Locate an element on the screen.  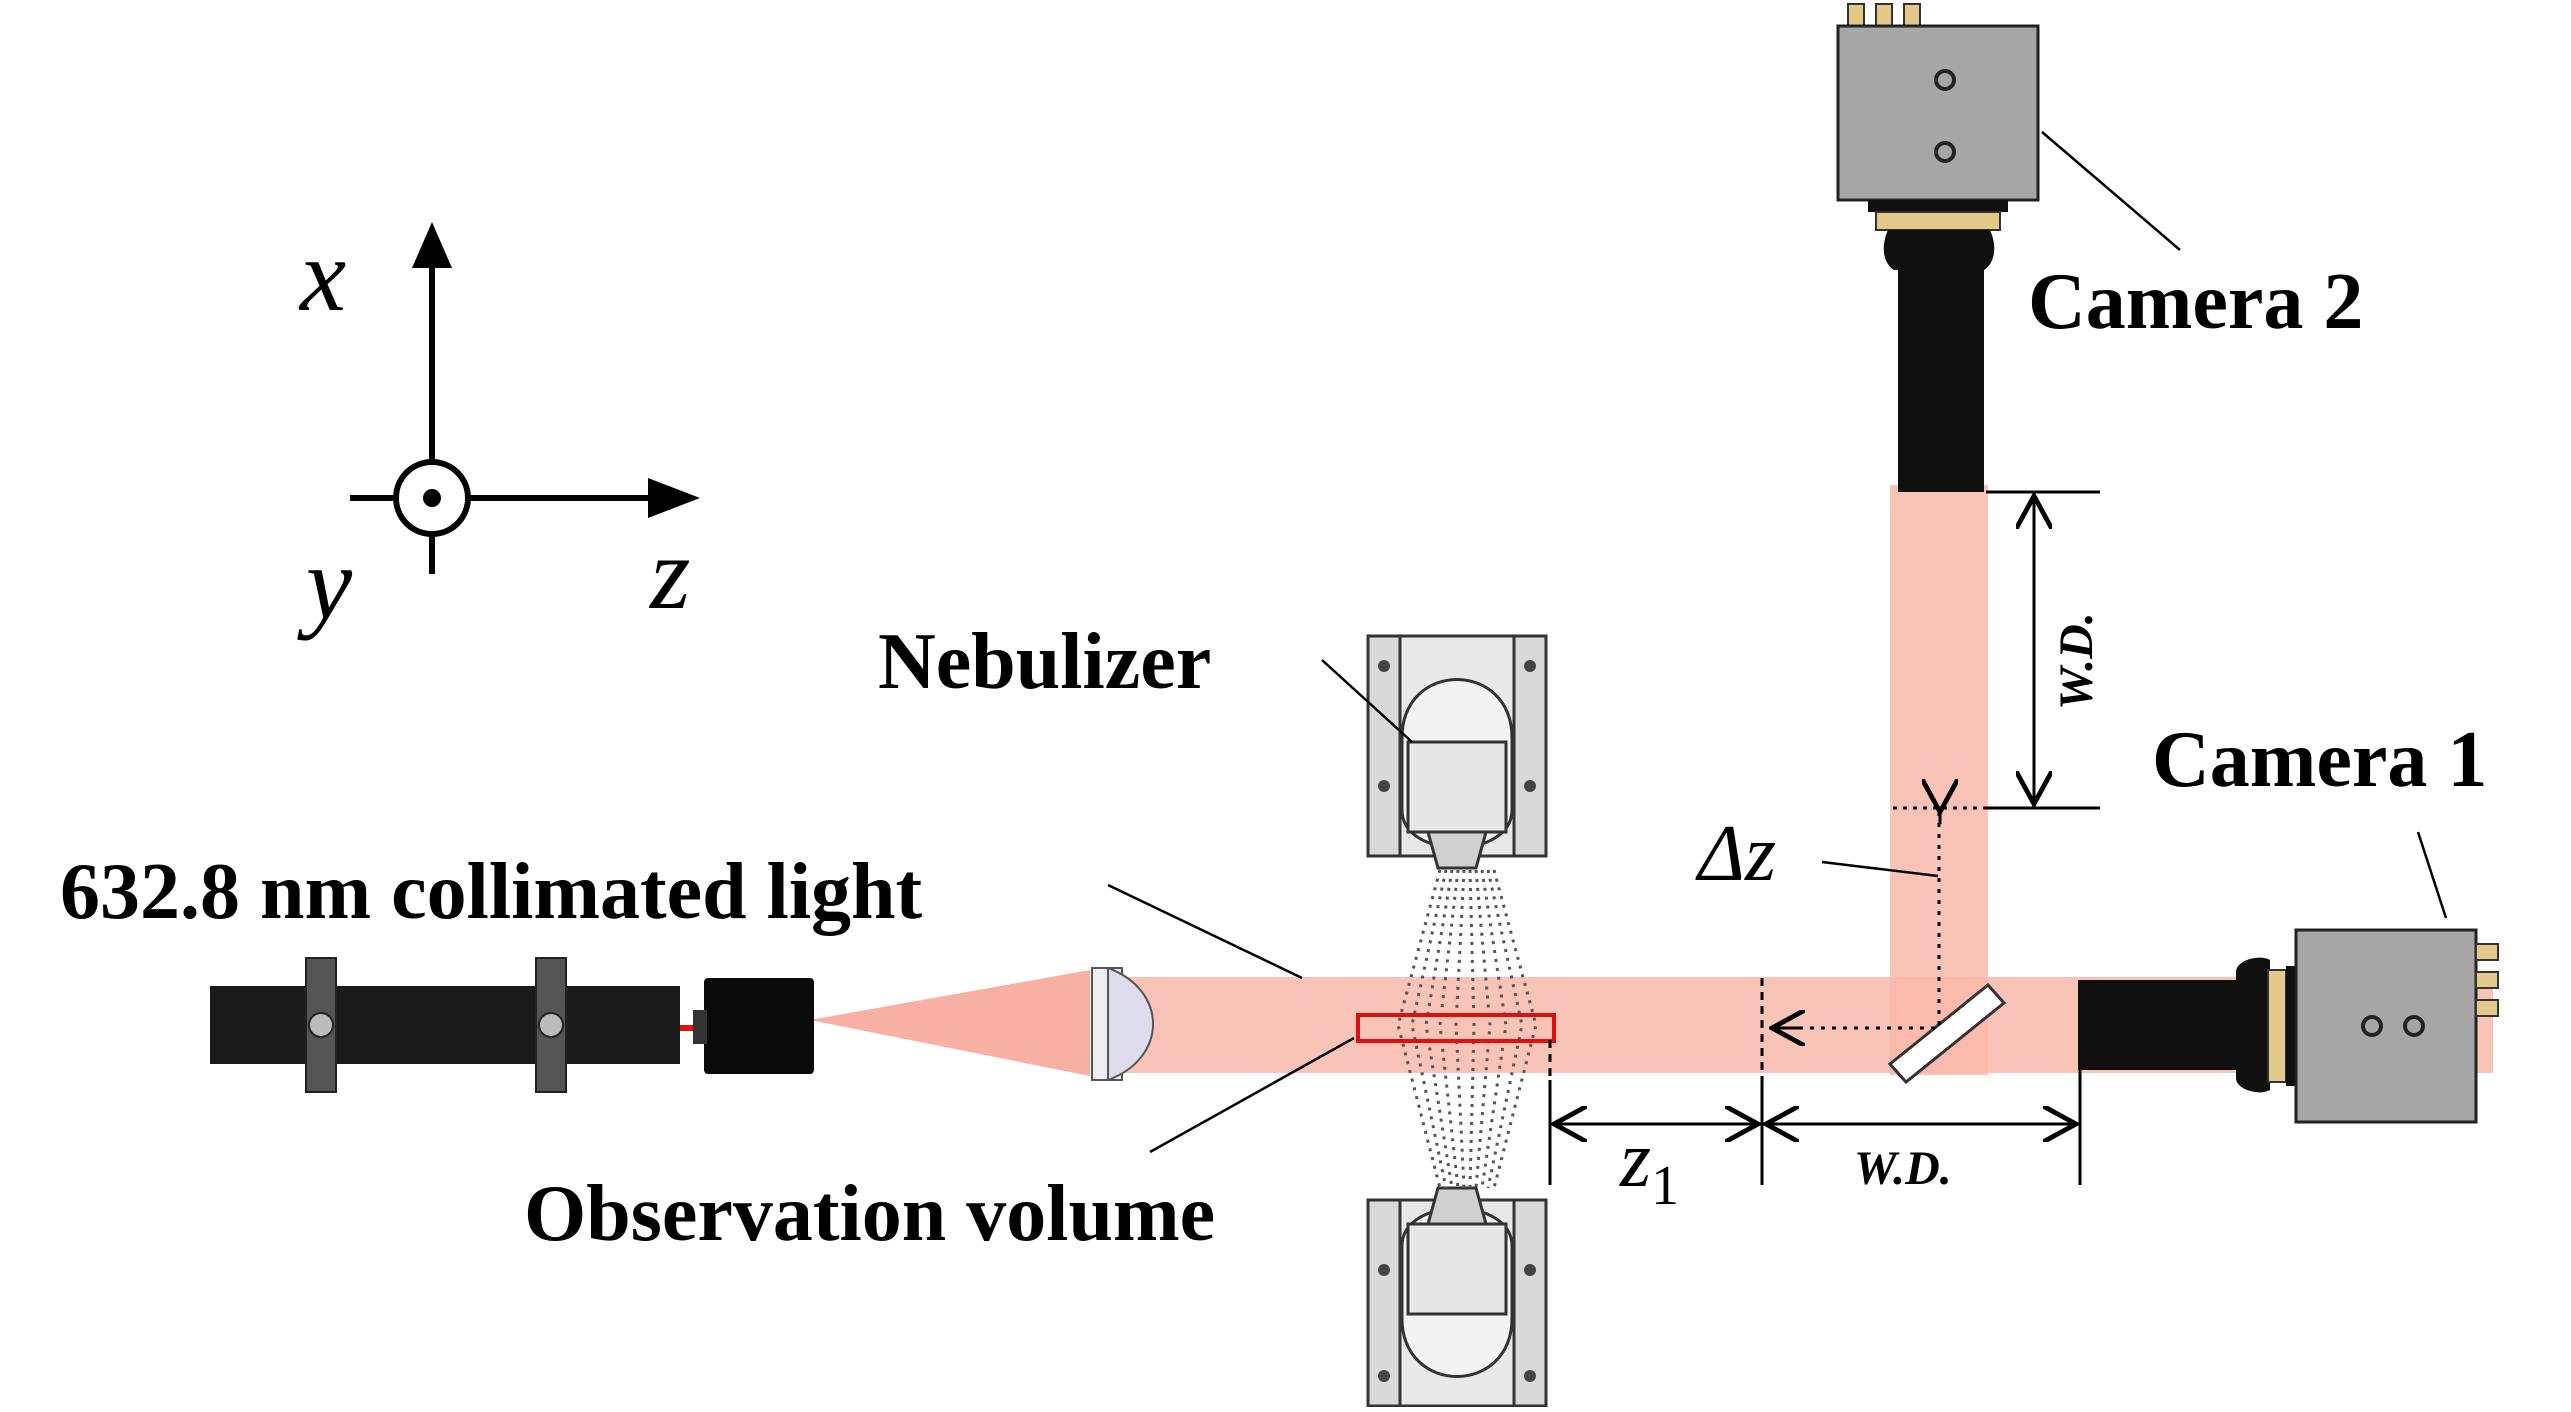
laser-clamp-left is located at coordinates (321, 1025).